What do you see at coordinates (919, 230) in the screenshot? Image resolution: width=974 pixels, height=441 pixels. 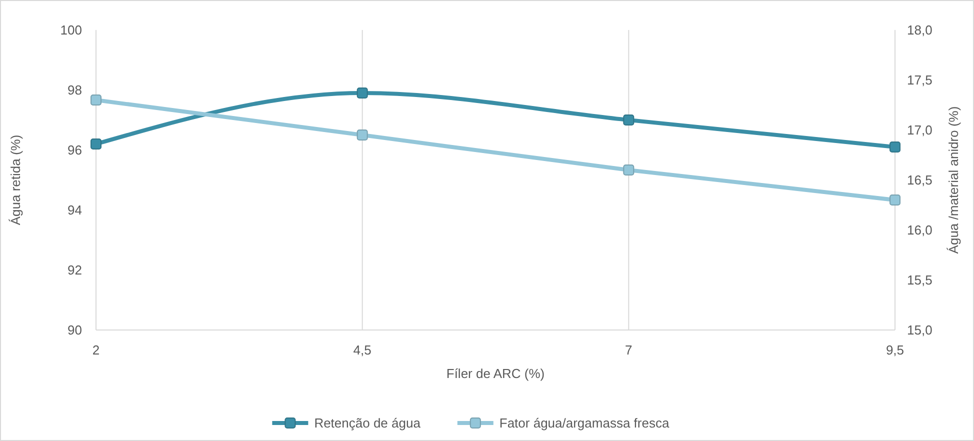 I see `y2-tick-label: 16,0` at bounding box center [919, 230].